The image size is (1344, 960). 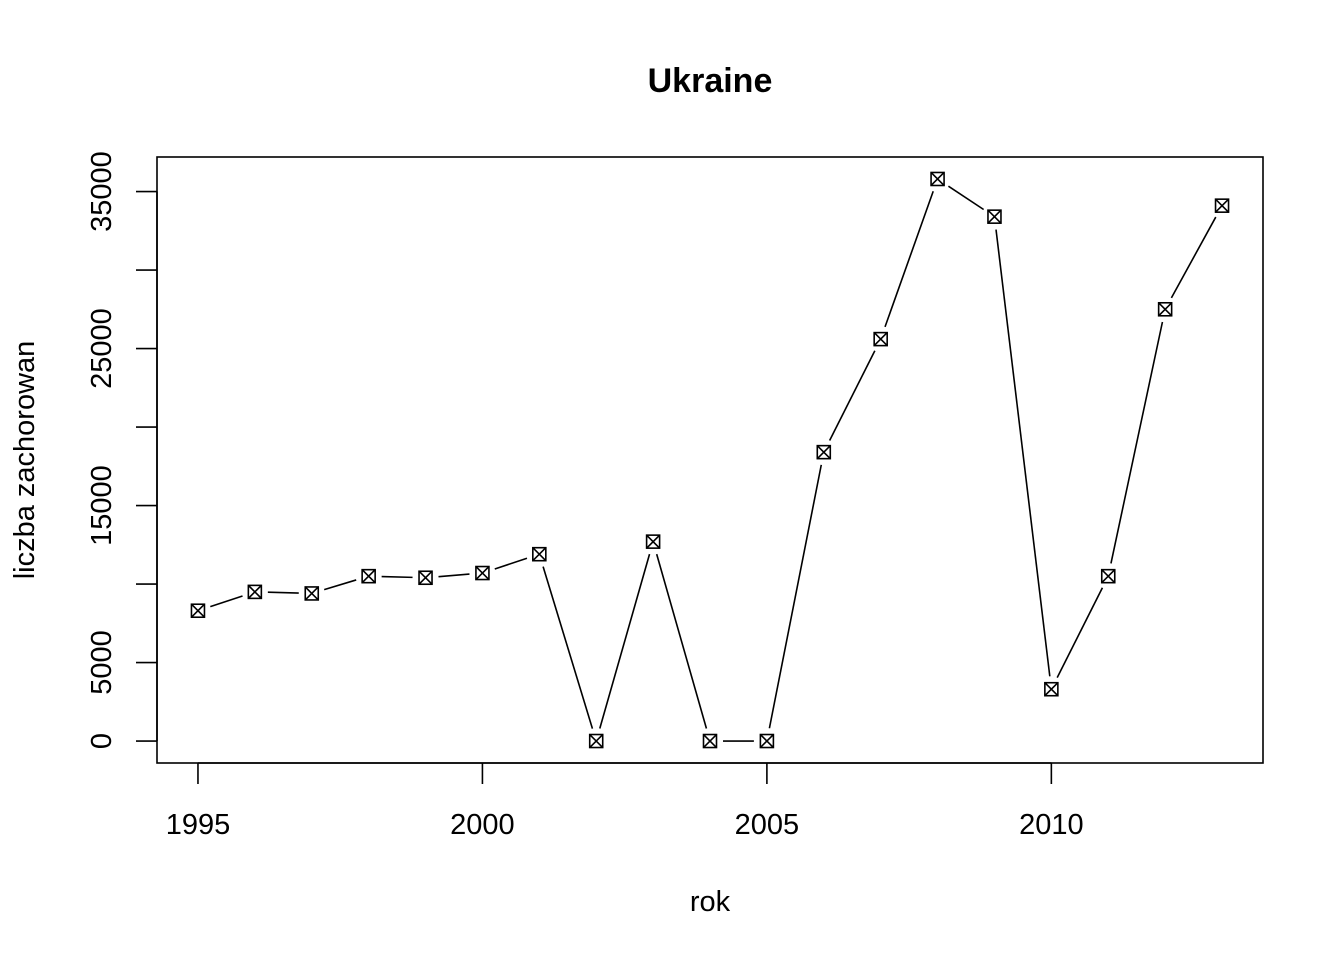 I want to click on x-tick-label: 1995, so click(x=198, y=825).